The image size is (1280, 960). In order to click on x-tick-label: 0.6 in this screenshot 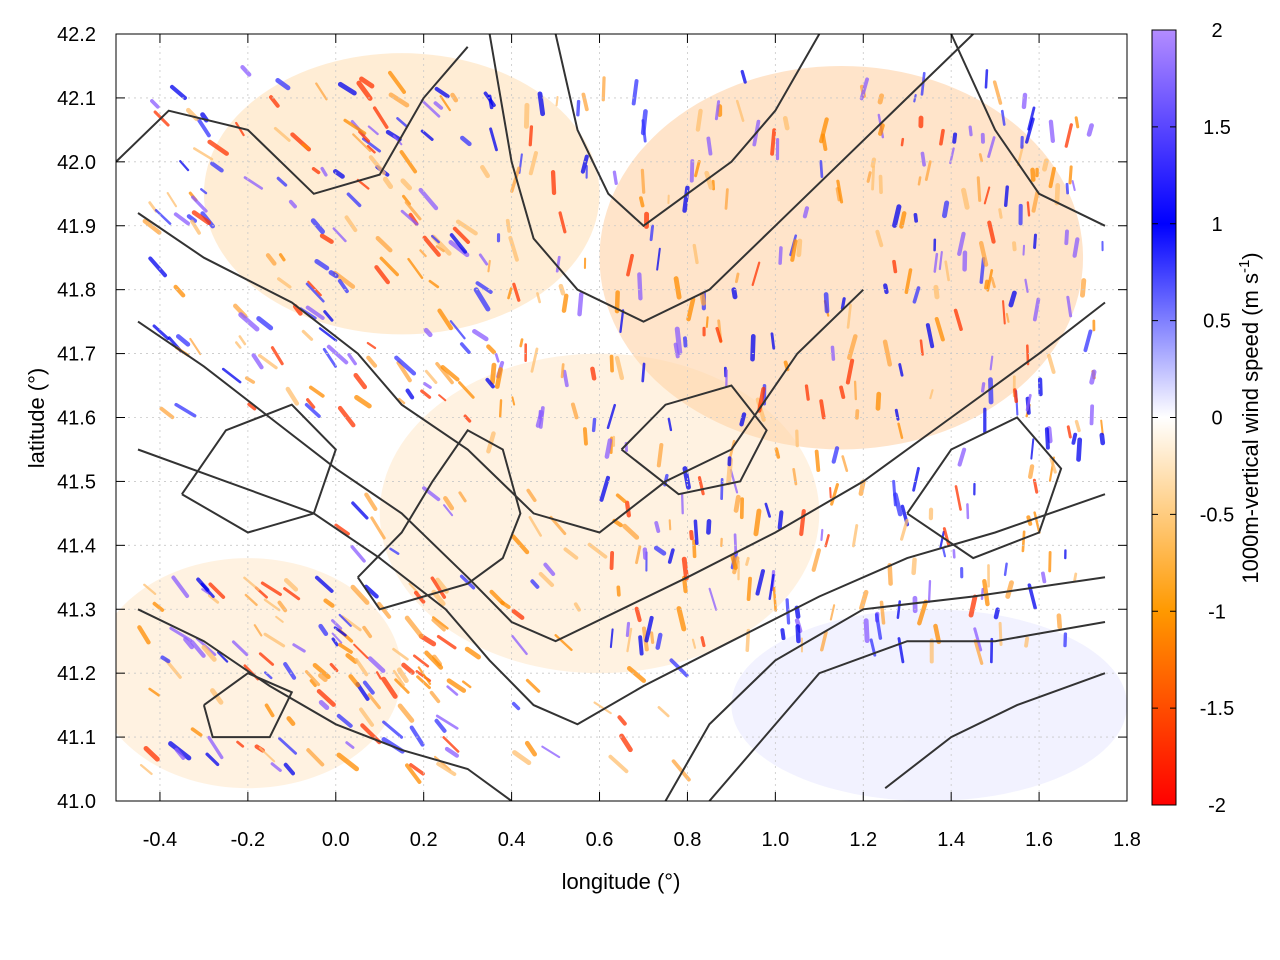, I will do `click(600, 840)`.